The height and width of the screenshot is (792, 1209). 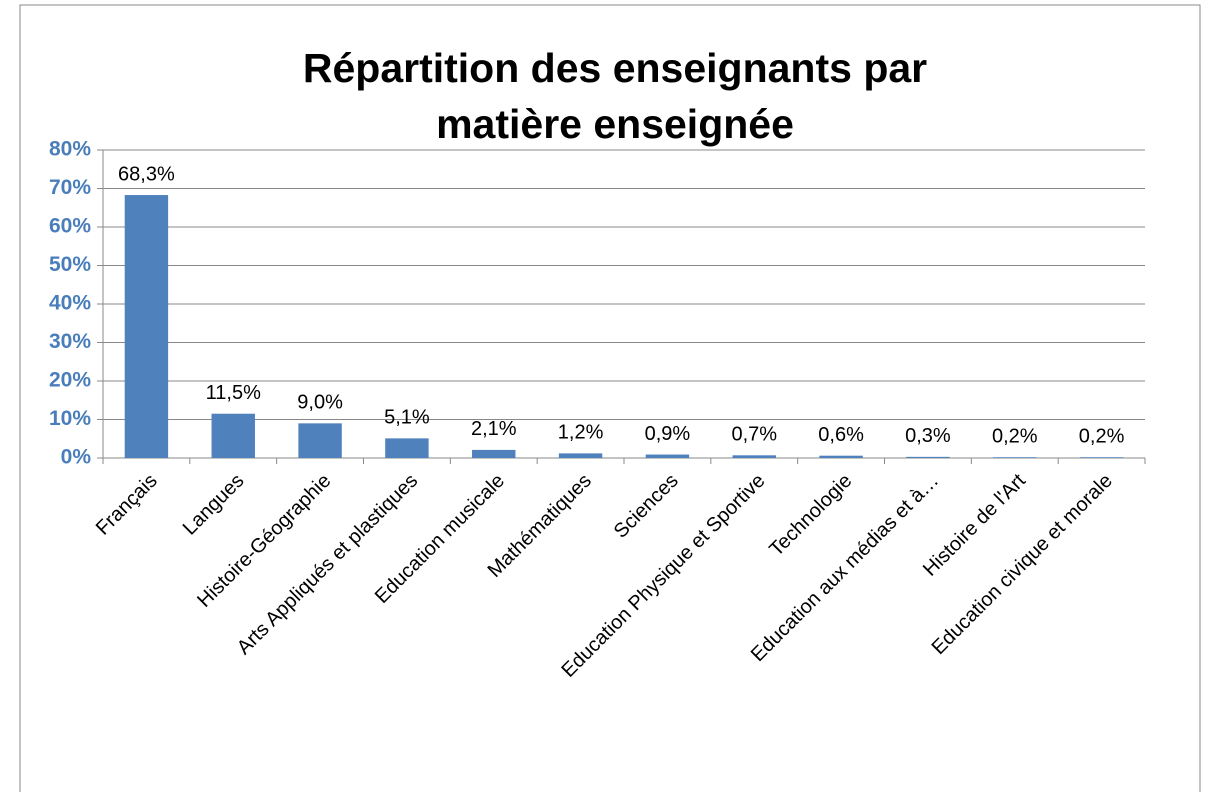 What do you see at coordinates (233, 393) in the screenshot?
I see `value-label: 11,5%` at bounding box center [233, 393].